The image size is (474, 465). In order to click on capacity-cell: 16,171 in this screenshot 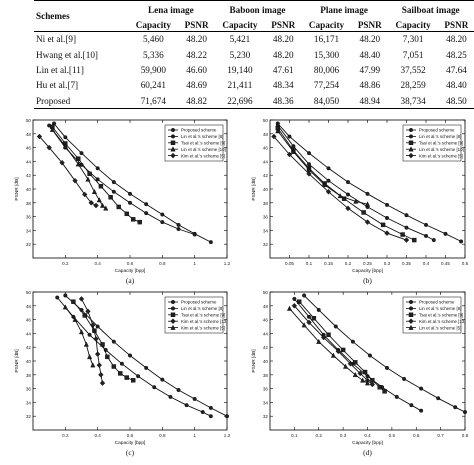, I will do `click(326, 39)`.